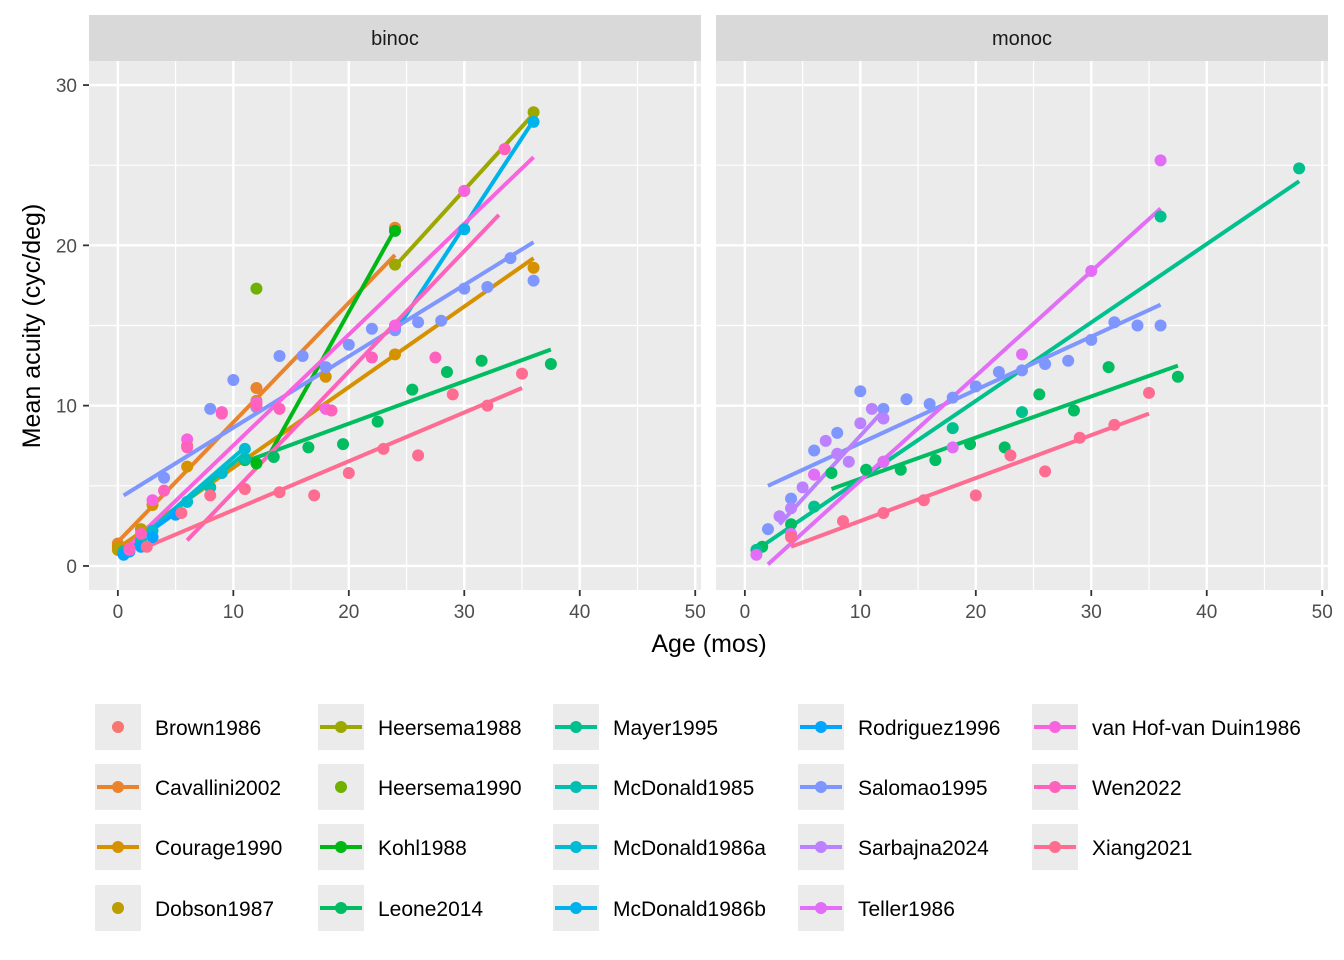 The image size is (1344, 960). What do you see at coordinates (420, 727) in the screenshot?
I see `legend-item: Heersema1988` at bounding box center [420, 727].